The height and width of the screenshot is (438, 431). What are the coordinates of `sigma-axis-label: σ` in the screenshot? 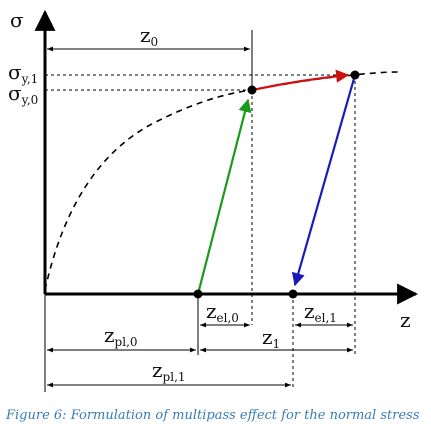 It's located at (17, 20).